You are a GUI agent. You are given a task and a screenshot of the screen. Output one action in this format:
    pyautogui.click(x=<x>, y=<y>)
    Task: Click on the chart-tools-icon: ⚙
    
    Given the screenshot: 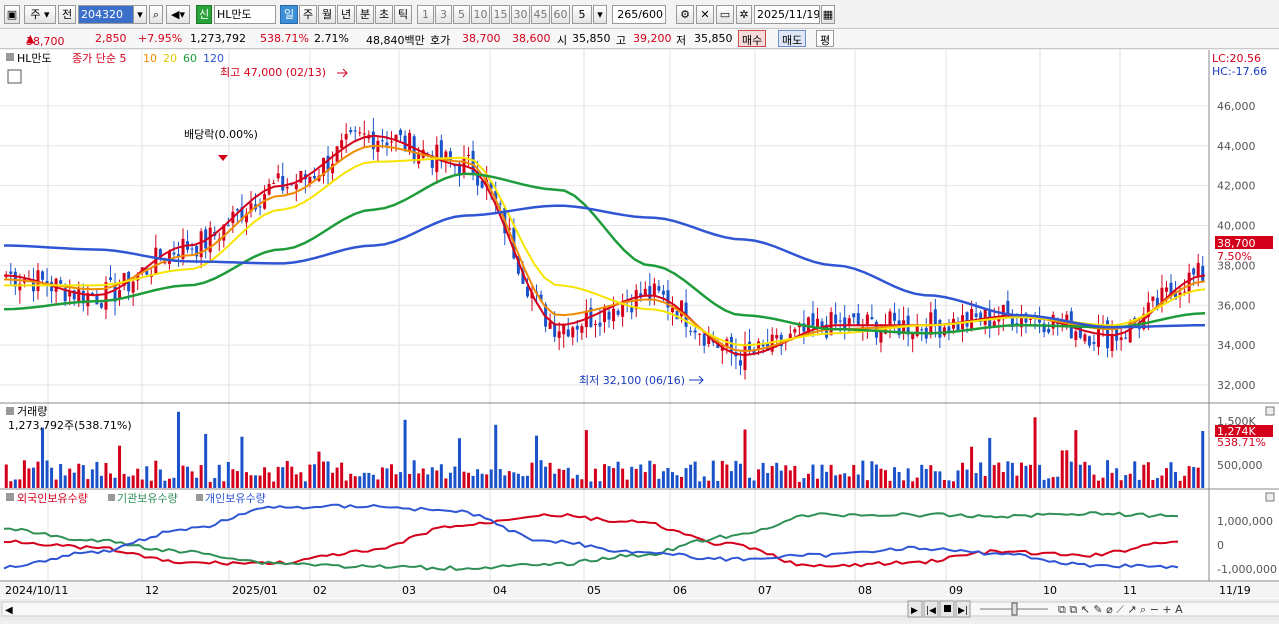 What is the action you would take?
    pyautogui.click(x=685, y=14)
    